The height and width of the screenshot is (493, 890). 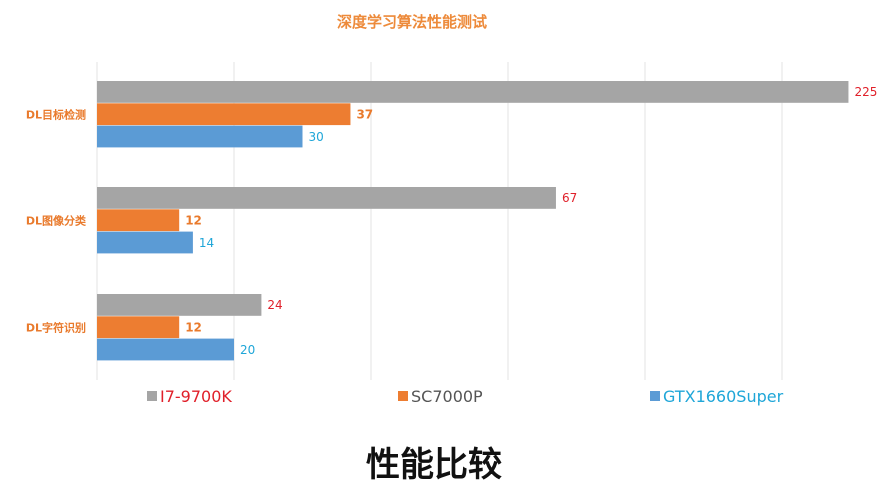 What do you see at coordinates (569, 198) in the screenshot?
I see `data-label: 67` at bounding box center [569, 198].